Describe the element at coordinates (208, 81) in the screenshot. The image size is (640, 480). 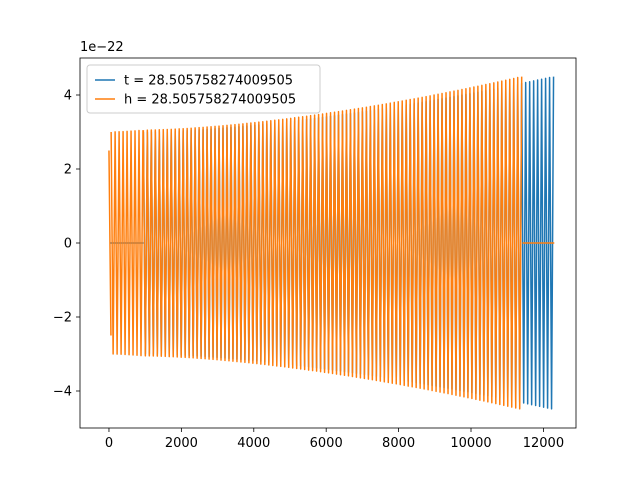
I see `legend-label: t = 28.505758274009505` at that location.